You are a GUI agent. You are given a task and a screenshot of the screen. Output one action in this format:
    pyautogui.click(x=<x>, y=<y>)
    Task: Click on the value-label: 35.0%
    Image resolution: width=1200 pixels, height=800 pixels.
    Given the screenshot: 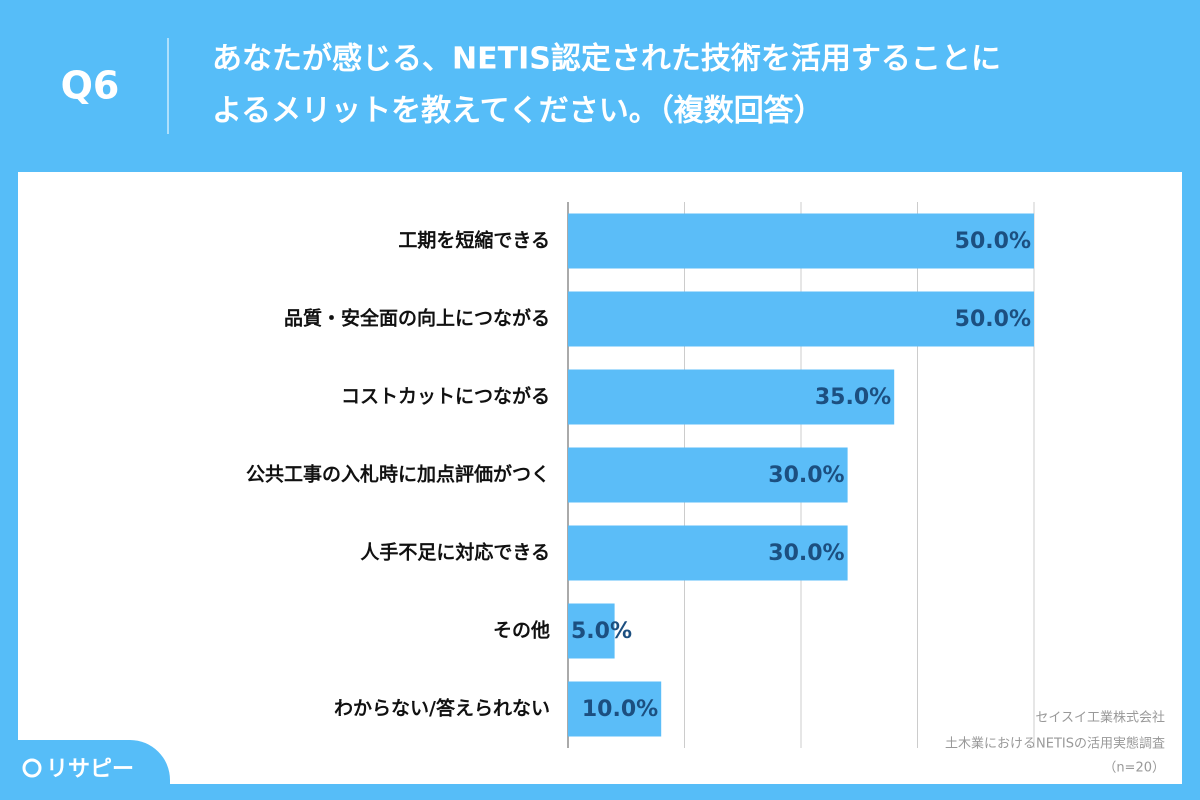 What is the action you would take?
    pyautogui.click(x=853, y=397)
    